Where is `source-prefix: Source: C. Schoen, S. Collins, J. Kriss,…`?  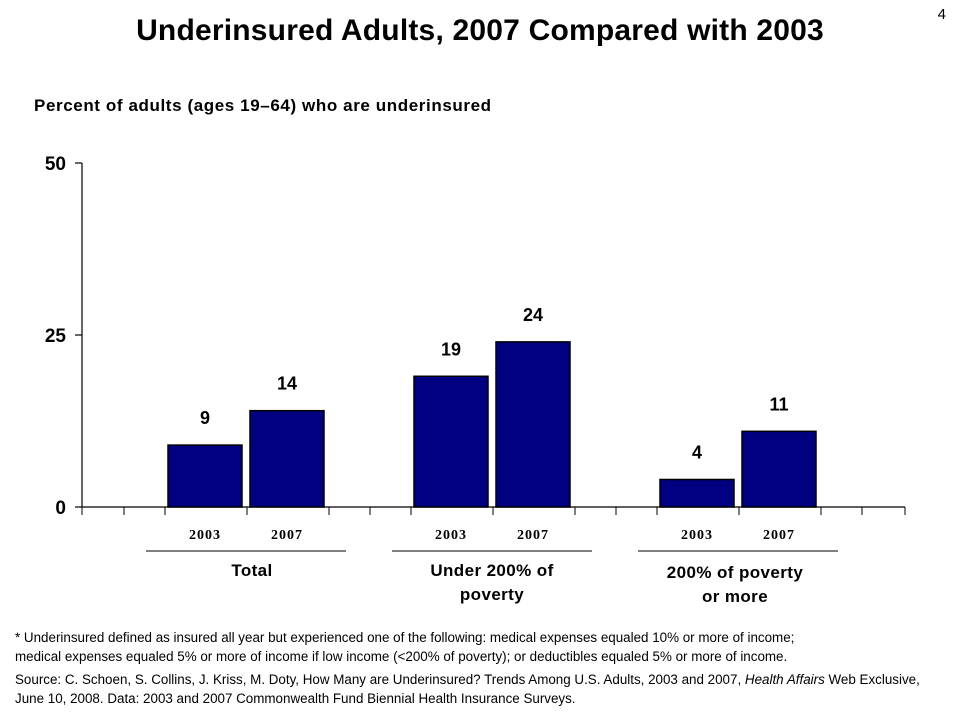 source-prefix: Source: C. Schoen, S. Collins, J. Kriss,… is located at coordinates (380, 679).